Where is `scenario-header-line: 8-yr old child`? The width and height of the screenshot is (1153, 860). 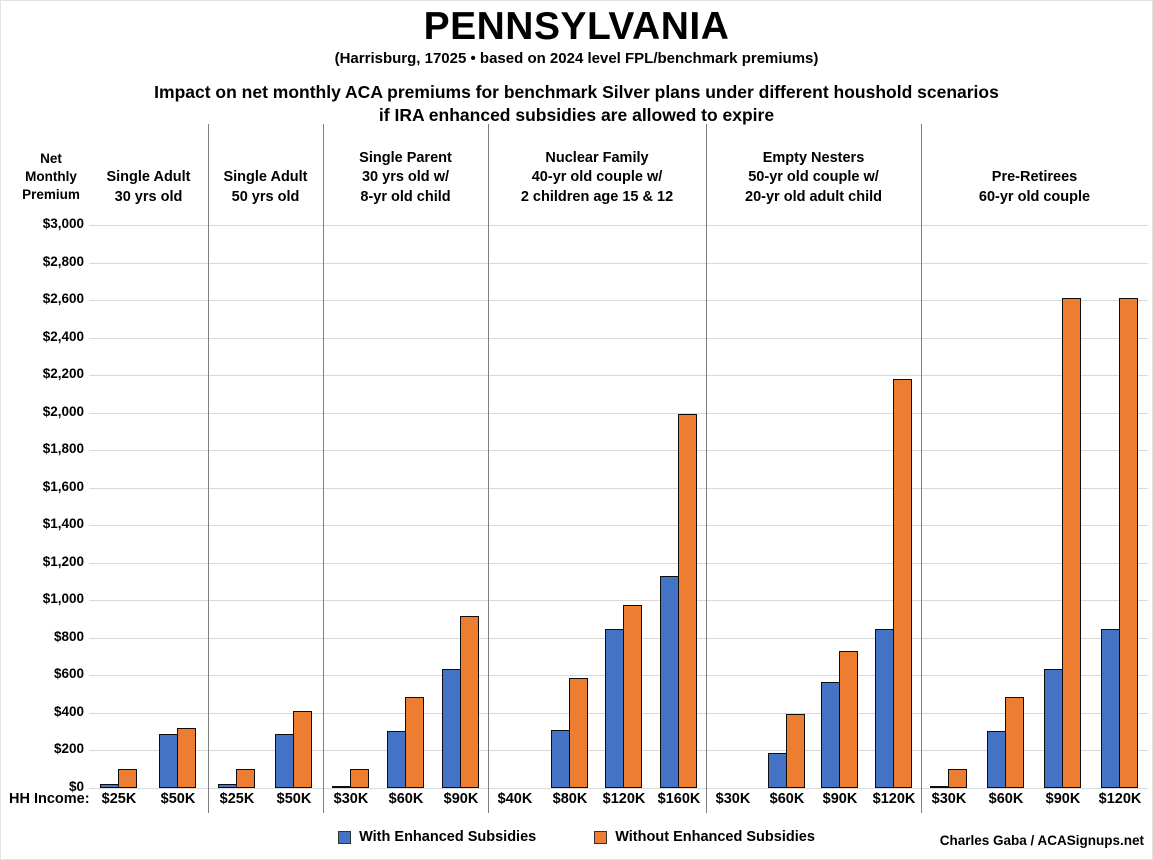 scenario-header-line: 8-yr old child is located at coordinates (405, 196).